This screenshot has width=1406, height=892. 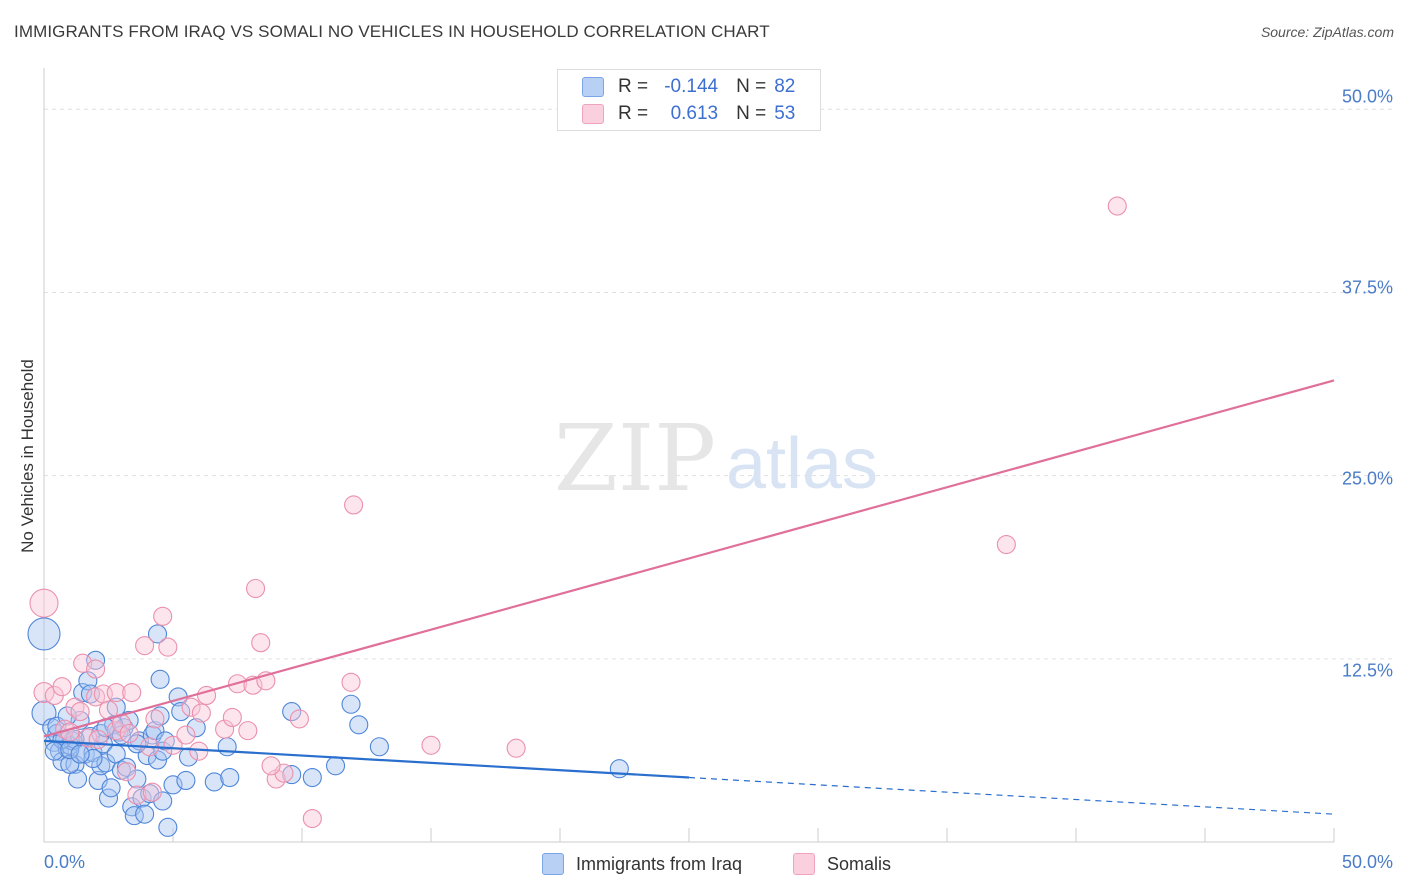 What do you see at coordinates (689, 100) in the screenshot?
I see `correlation-legend: R = -0.144 N = 82 R = 0.613 N = 53` at bounding box center [689, 100].